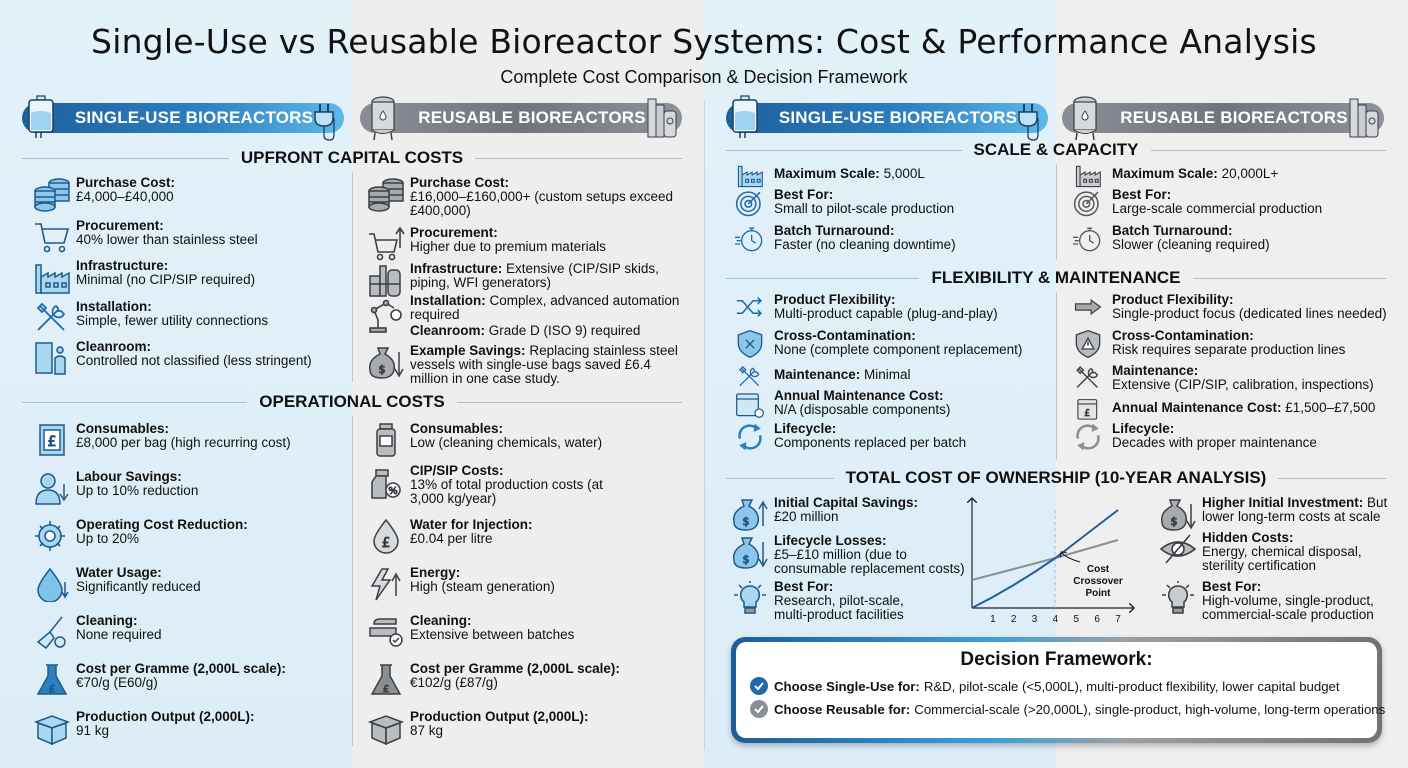 The width and height of the screenshot is (1408, 768). Describe the element at coordinates (993, 619) in the screenshot. I see `svg-text: 1` at that location.